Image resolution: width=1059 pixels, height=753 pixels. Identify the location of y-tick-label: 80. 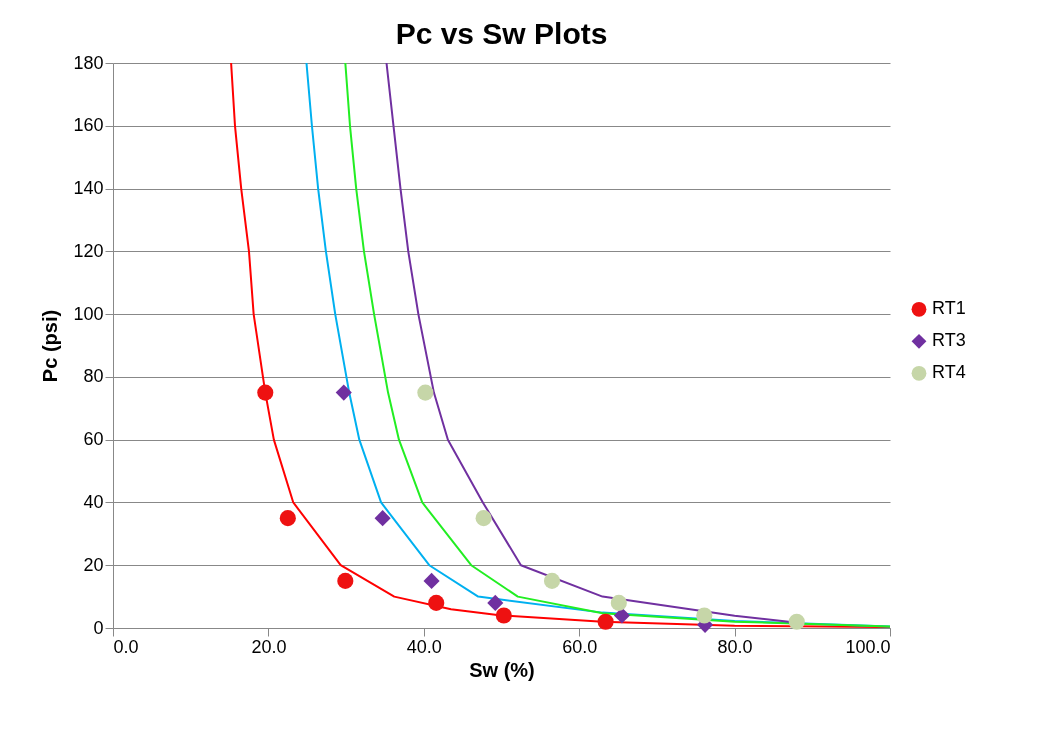
(93, 376).